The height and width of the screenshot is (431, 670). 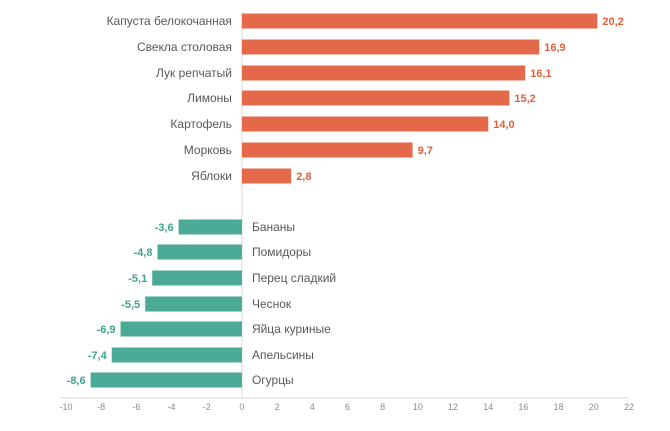 I want to click on x-tick-label: 14, so click(x=488, y=407).